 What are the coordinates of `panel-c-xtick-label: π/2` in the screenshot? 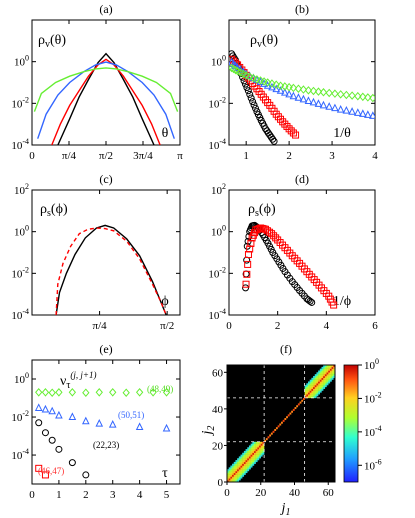 It's located at (167, 326).